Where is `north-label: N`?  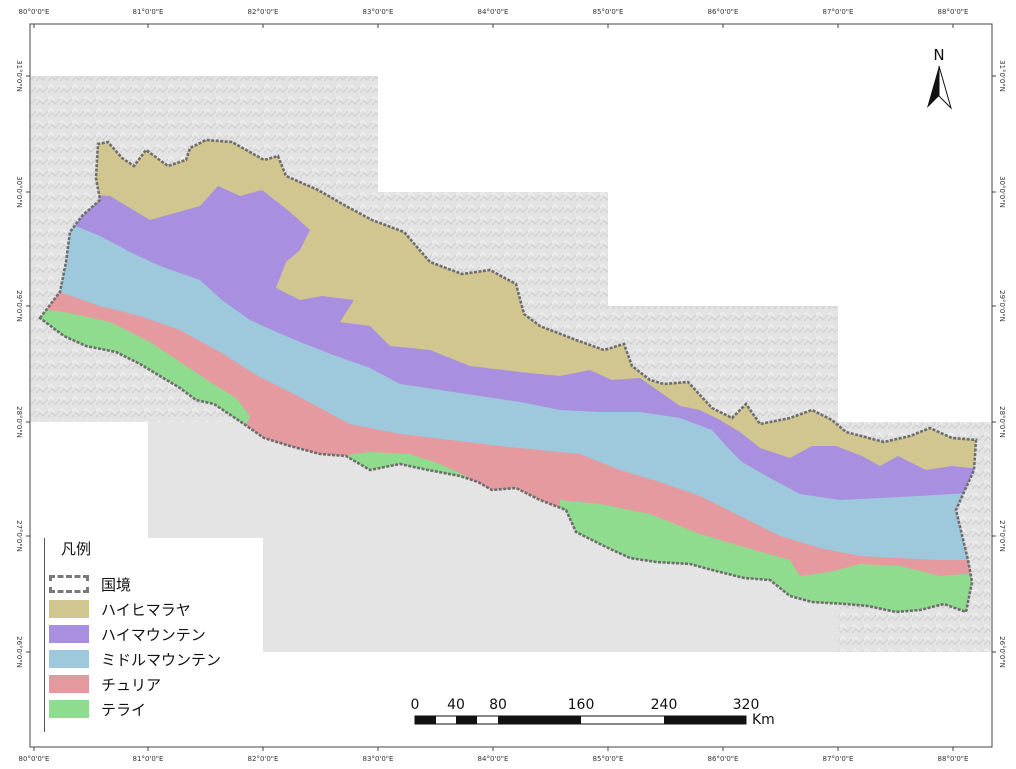
north-label: N is located at coordinates (938, 55).